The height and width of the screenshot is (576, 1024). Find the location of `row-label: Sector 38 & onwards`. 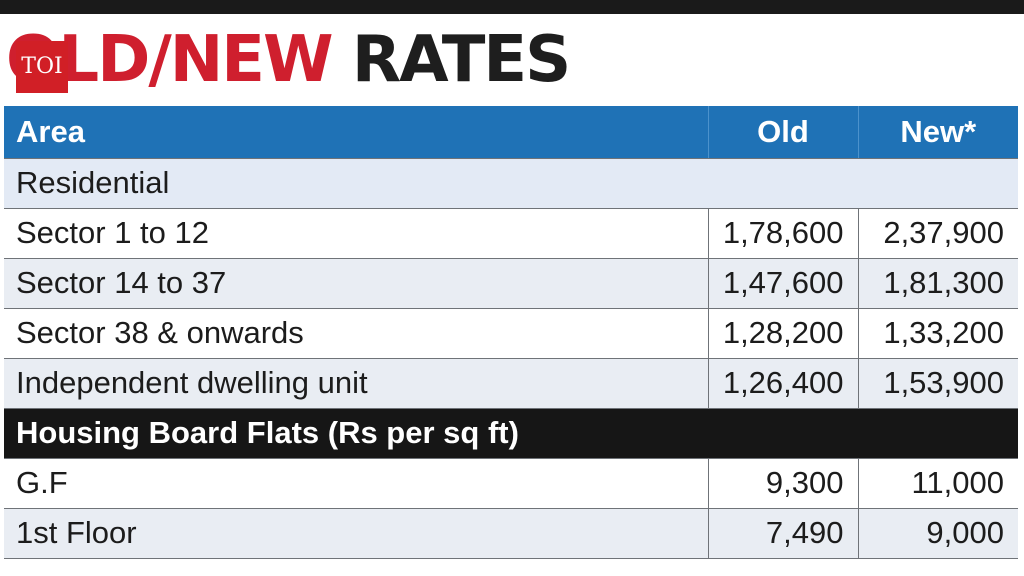

row-label: Sector 38 & onwards is located at coordinates (356, 333).